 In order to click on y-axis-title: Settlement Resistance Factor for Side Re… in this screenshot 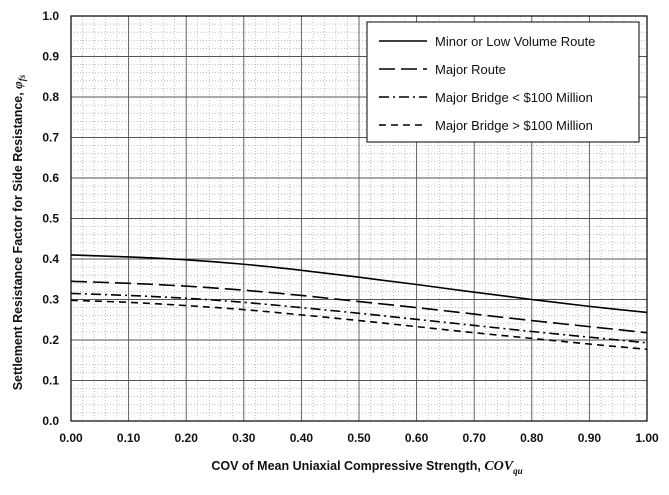, I will do `click(18, 232)`.